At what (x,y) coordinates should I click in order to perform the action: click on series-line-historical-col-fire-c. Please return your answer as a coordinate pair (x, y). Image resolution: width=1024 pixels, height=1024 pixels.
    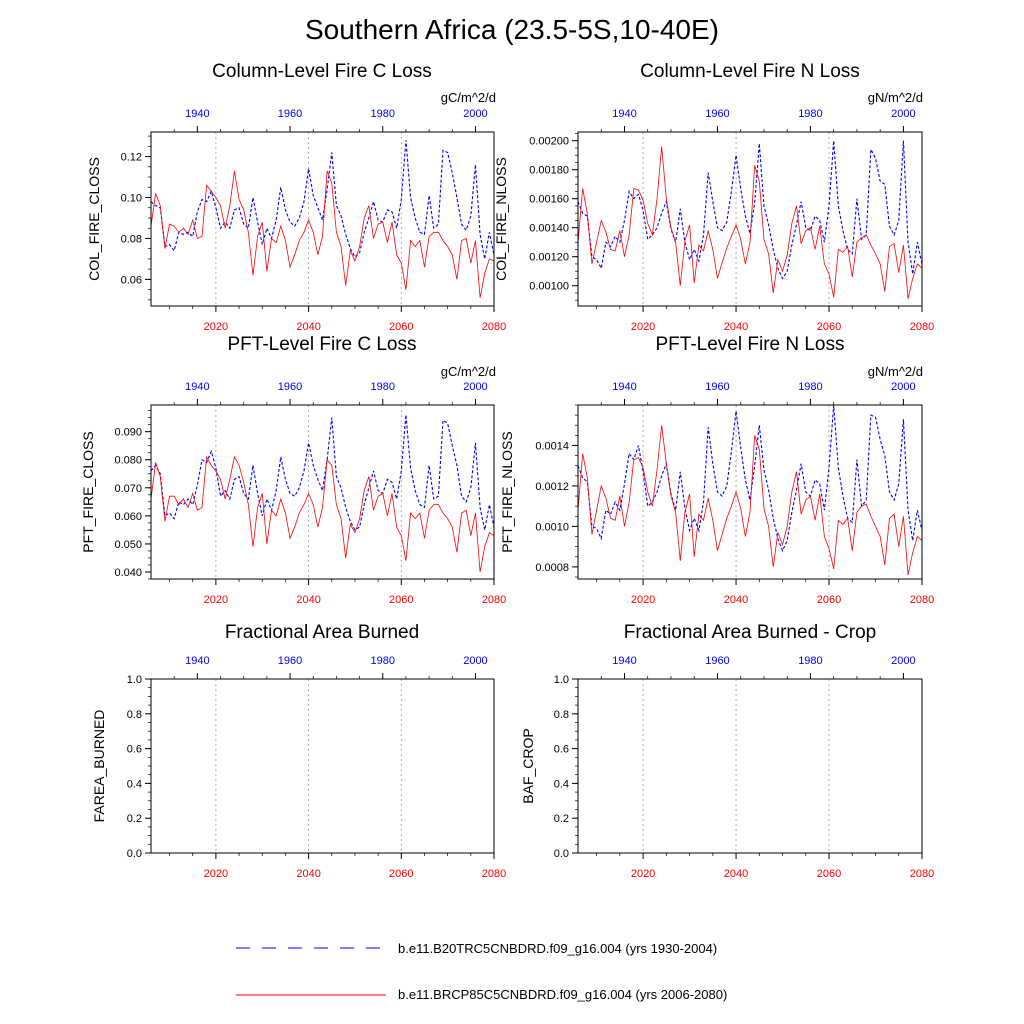
    Looking at the image, I should click on (322, 200).